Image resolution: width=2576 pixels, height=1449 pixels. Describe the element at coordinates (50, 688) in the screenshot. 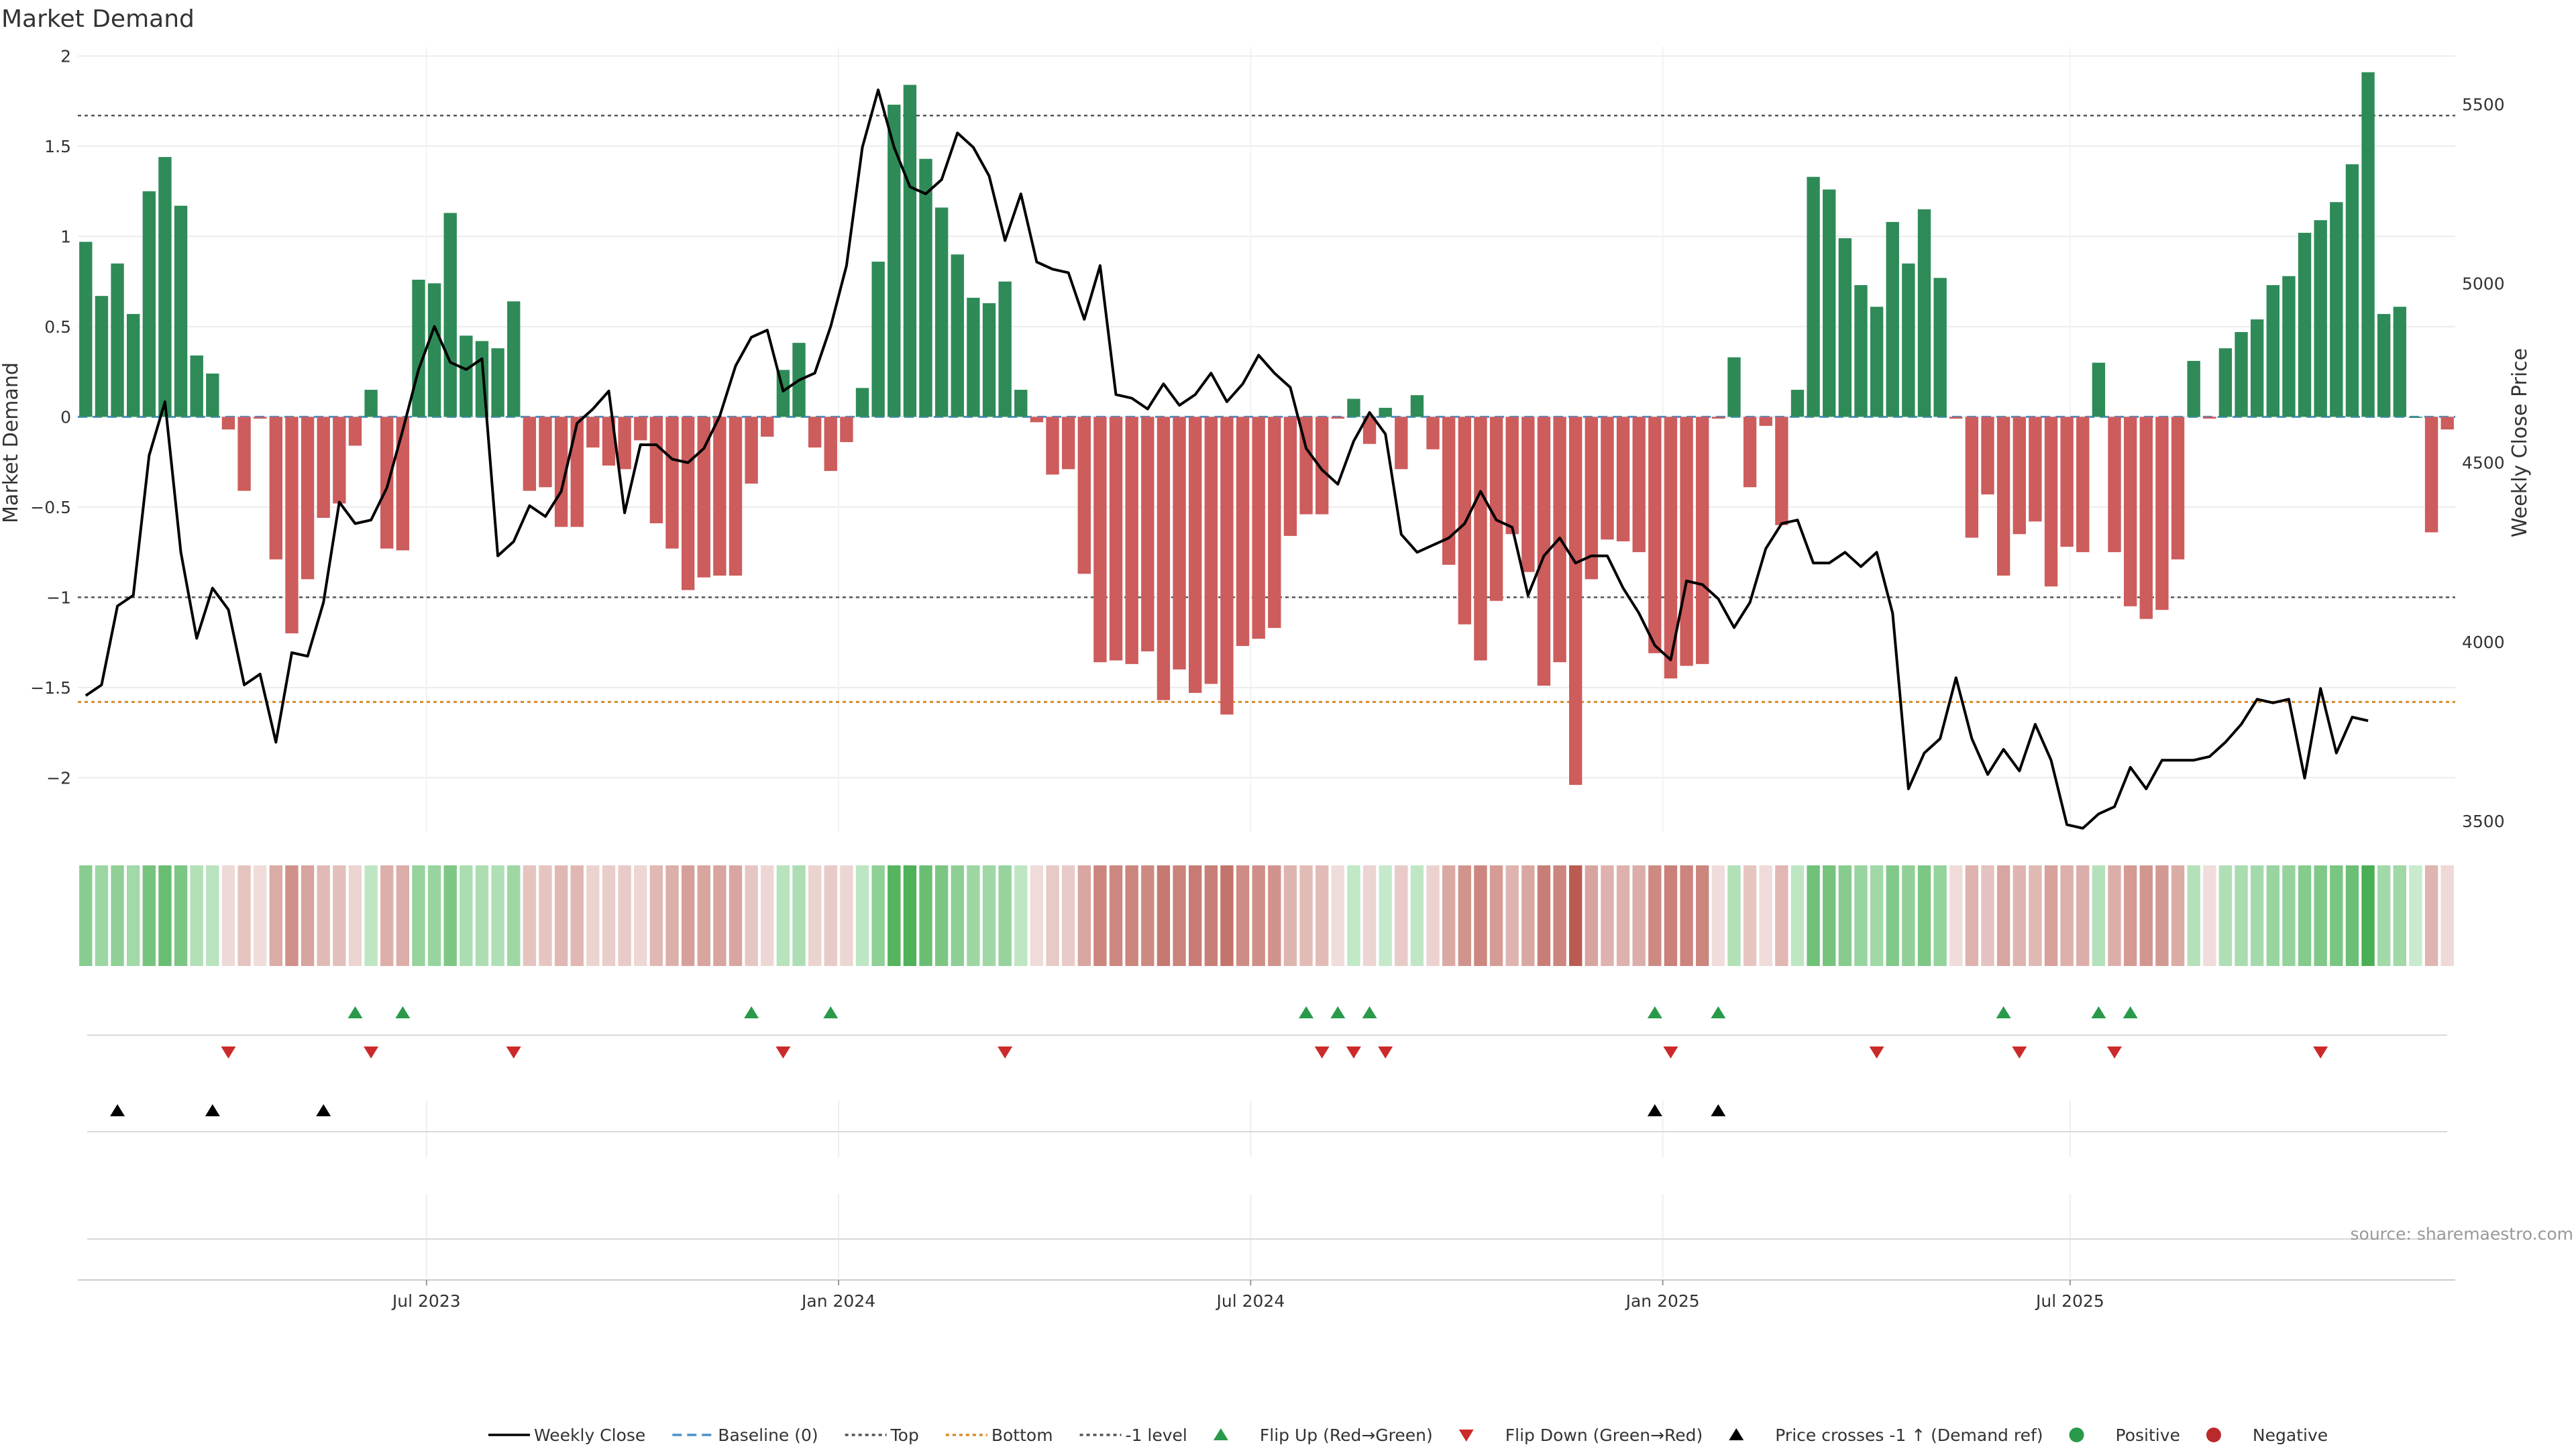

I see `y-tick-label: −1.5` at that location.